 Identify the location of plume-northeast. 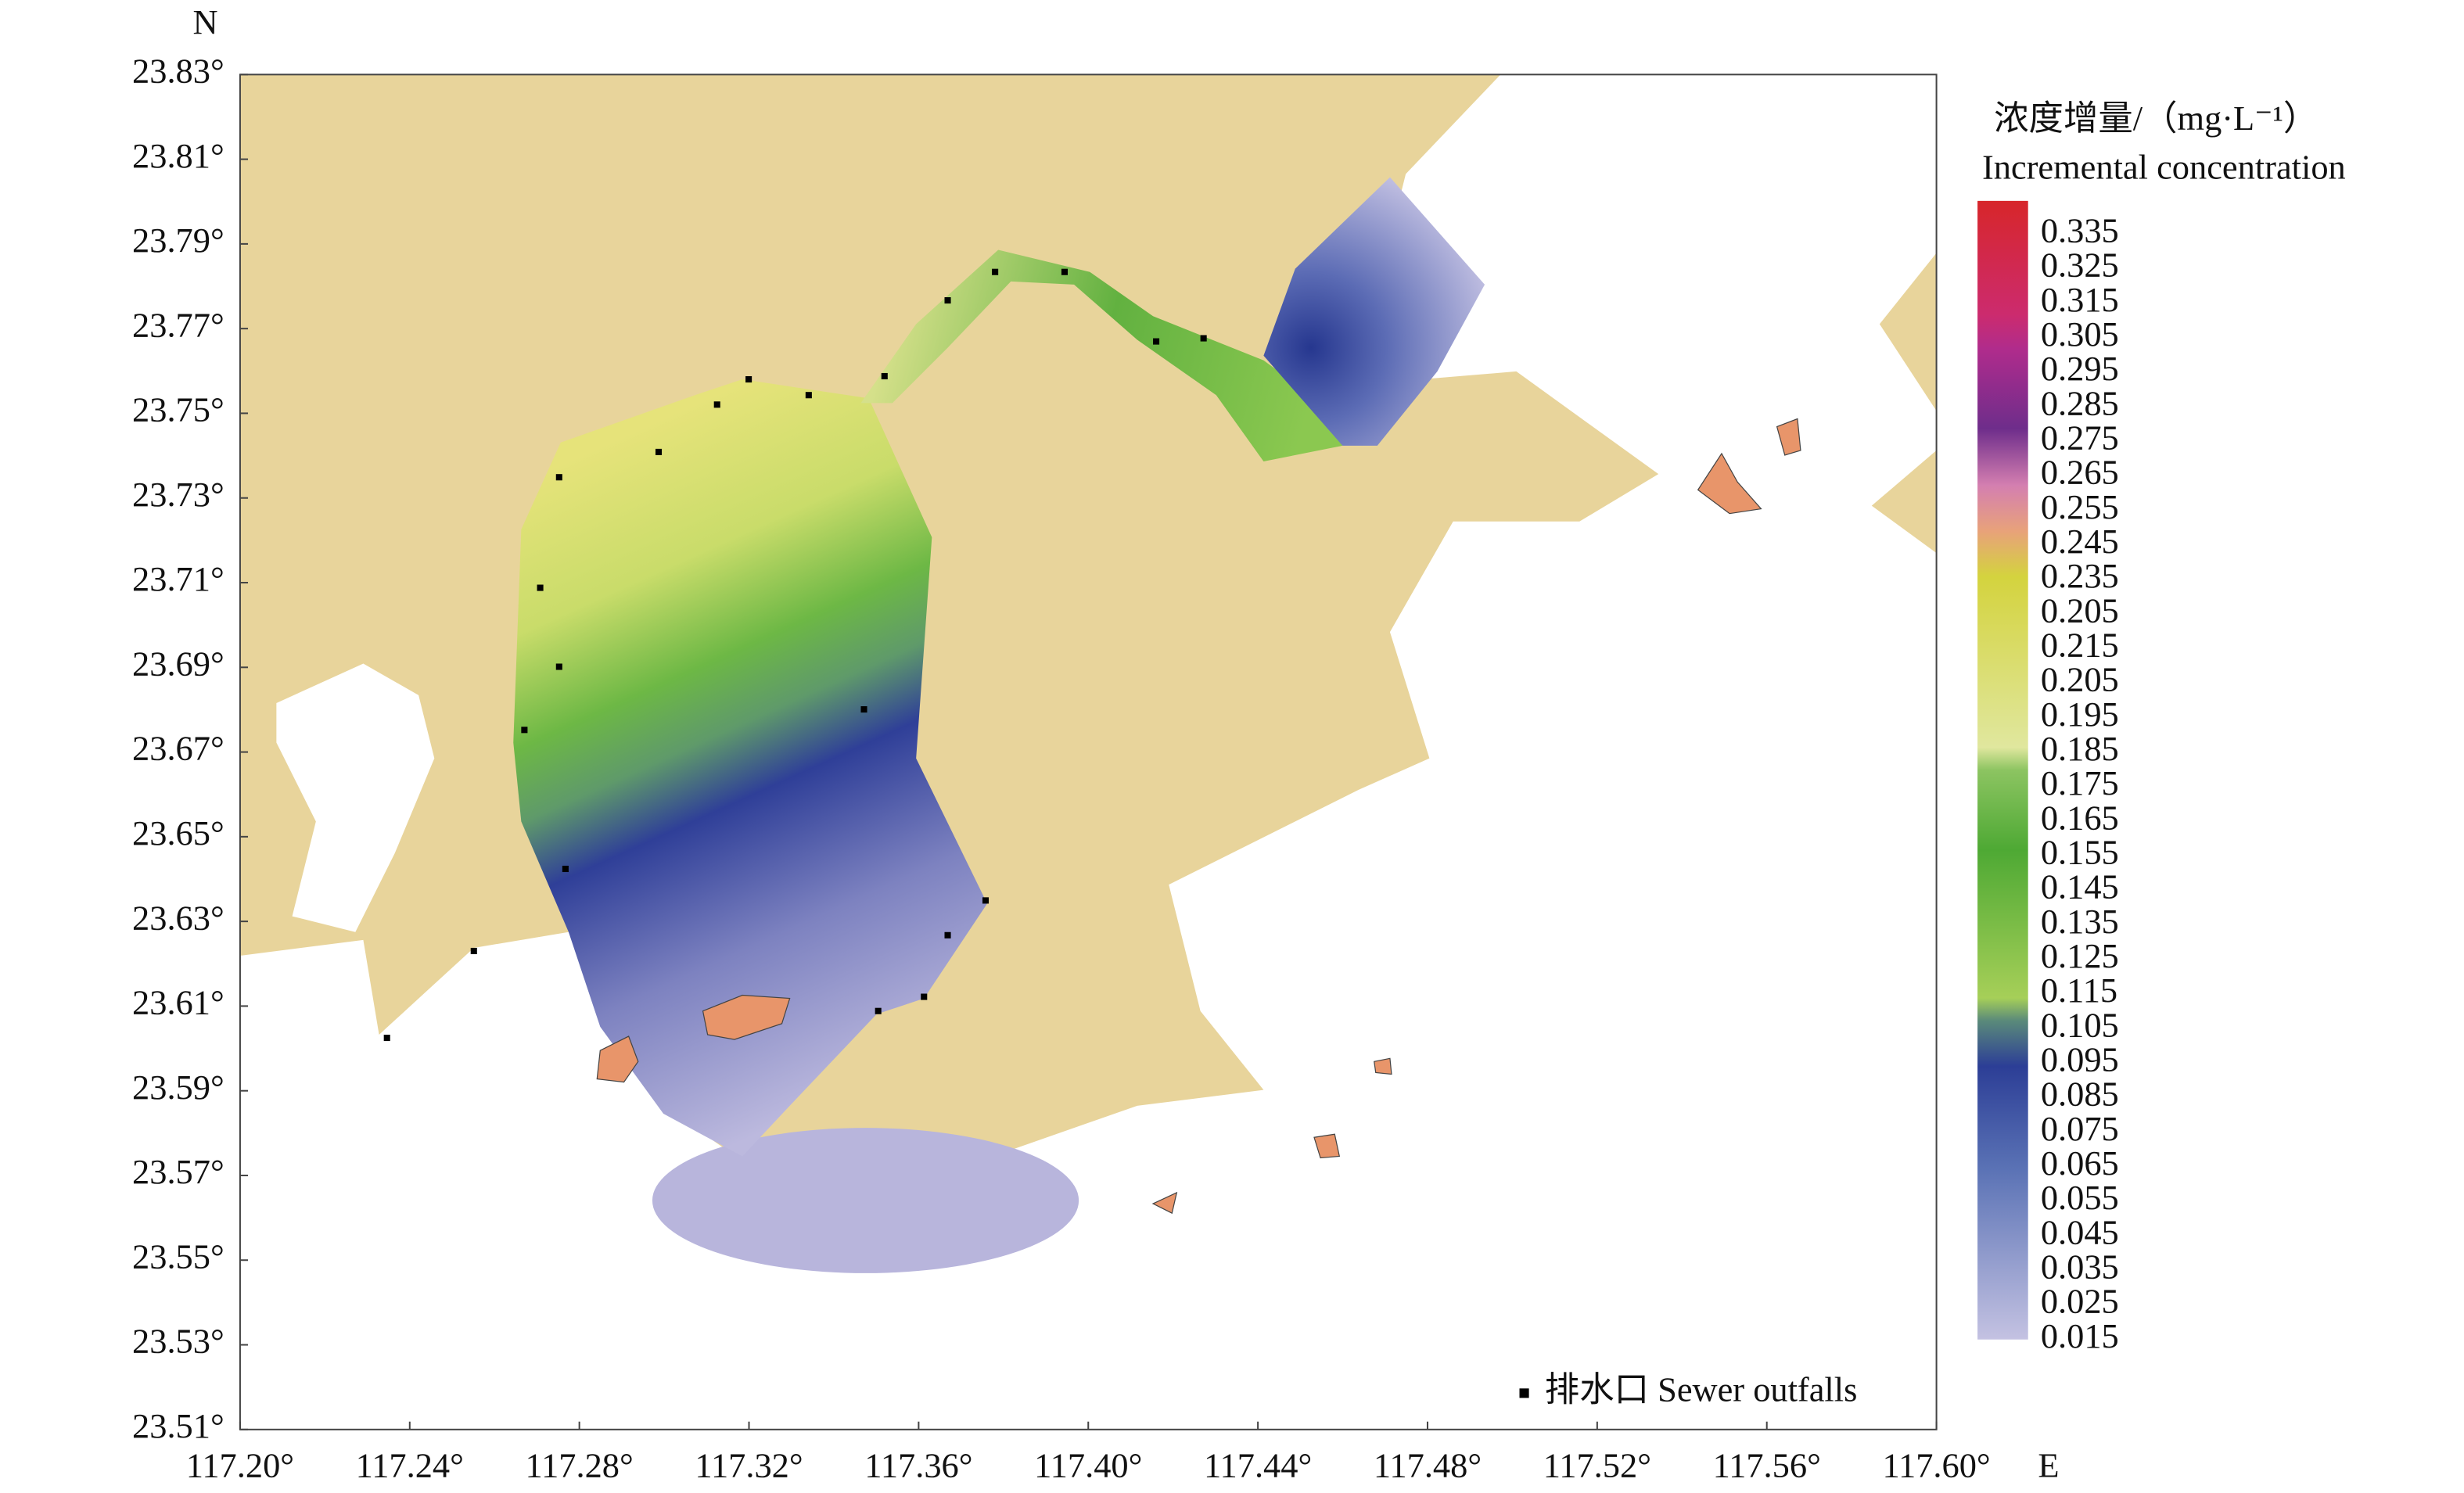
(1374, 312).